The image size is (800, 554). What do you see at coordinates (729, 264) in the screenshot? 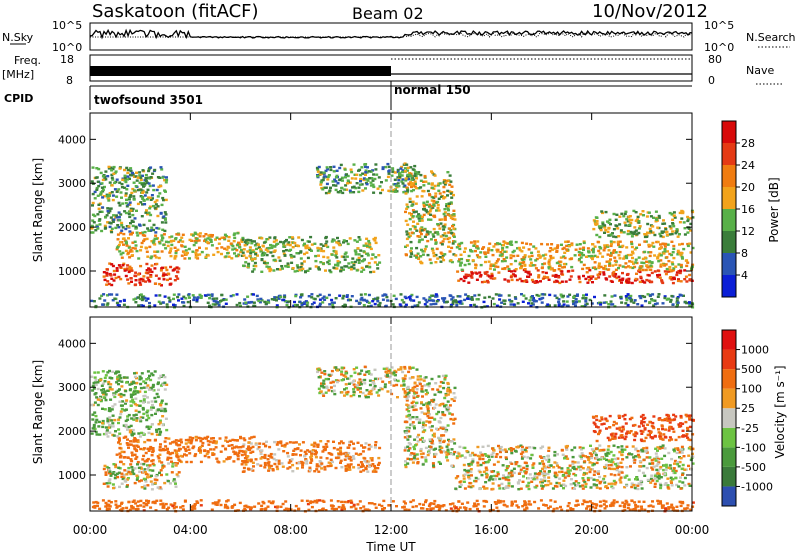
I see `colorbar-swatch` at bounding box center [729, 264].